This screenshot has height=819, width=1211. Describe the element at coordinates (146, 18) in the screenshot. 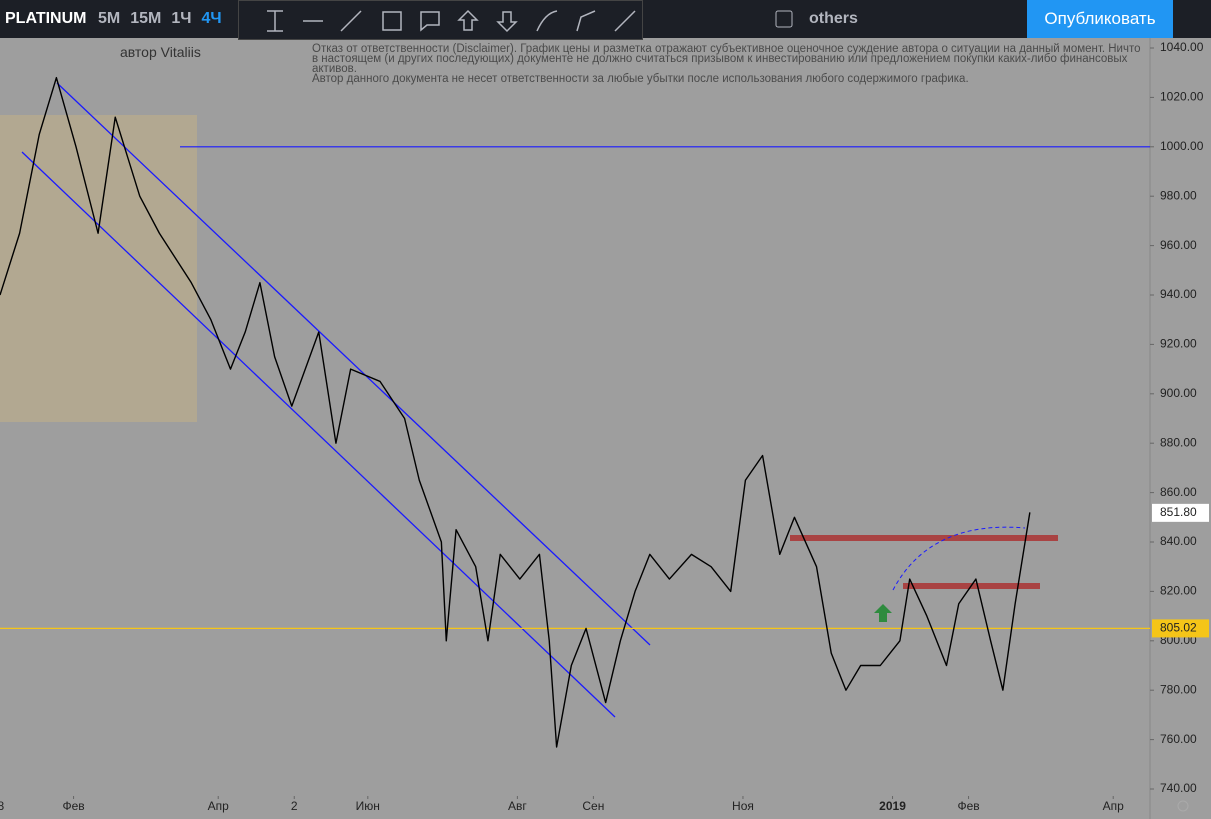

I see `interval: 15M` at that location.